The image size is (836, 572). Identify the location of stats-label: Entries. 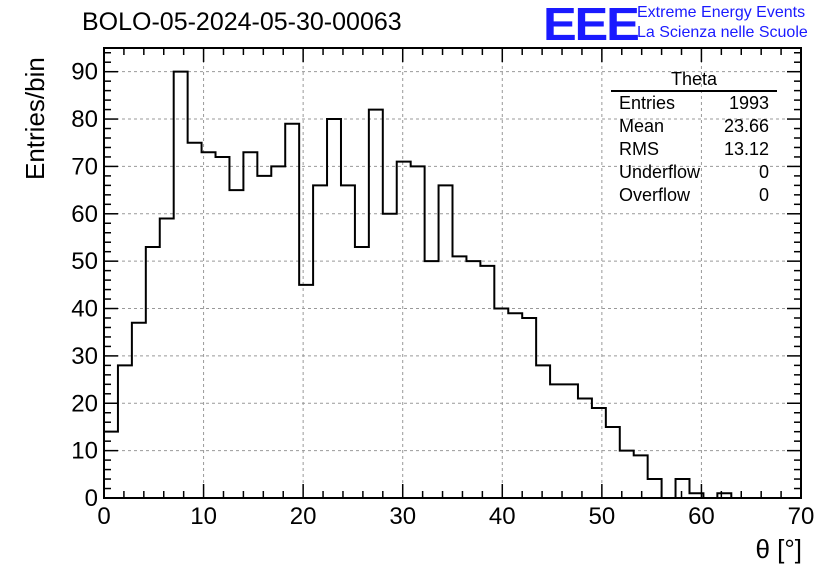
(647, 103).